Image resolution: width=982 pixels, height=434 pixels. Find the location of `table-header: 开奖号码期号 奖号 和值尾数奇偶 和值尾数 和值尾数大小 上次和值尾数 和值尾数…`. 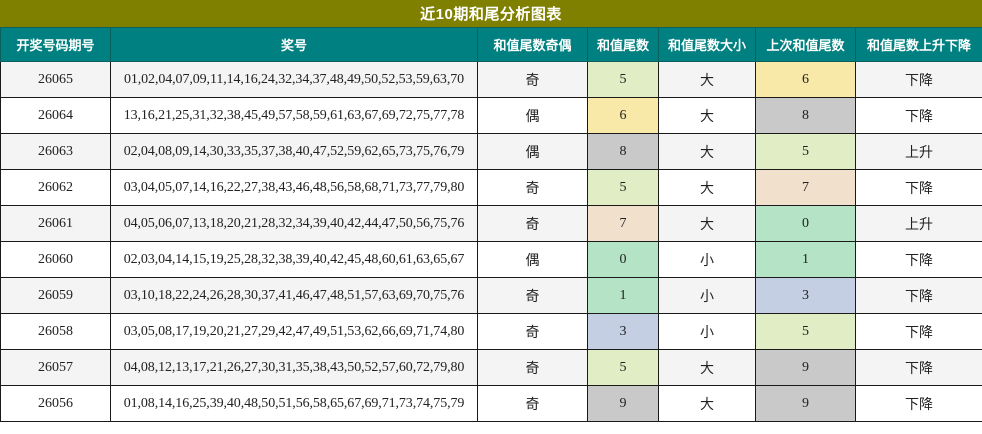

table-header: 开奖号码期号 奖号 和值尾数奇偶 和值尾数 和值尾数大小 上次和值尾数 和值尾数… is located at coordinates (491, 44).